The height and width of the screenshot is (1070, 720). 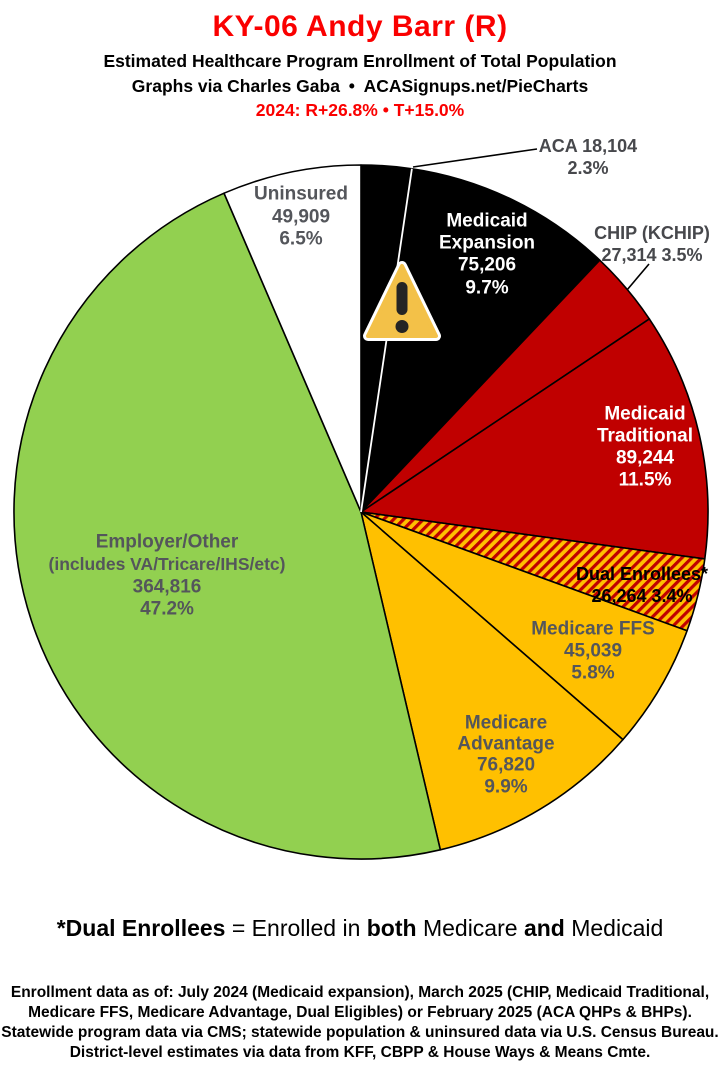 I want to click on slice-label-employer_other-line-3: 364,816, so click(x=167, y=587).